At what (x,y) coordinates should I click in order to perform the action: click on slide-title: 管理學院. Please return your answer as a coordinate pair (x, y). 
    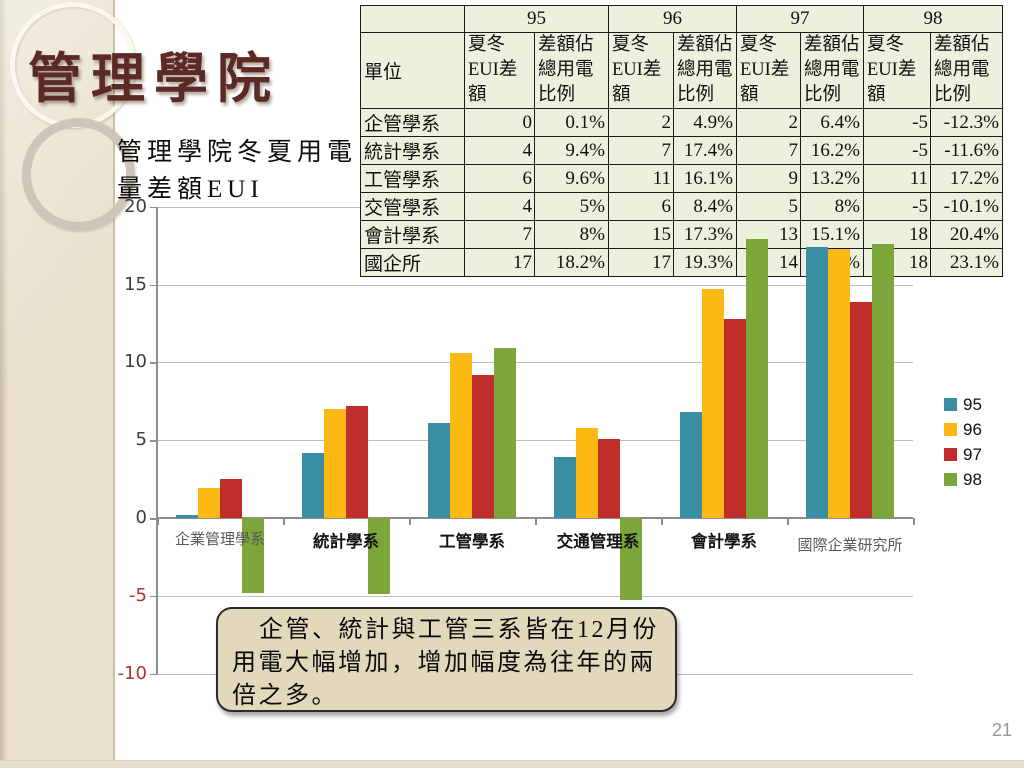
    Looking at the image, I should click on (154, 79).